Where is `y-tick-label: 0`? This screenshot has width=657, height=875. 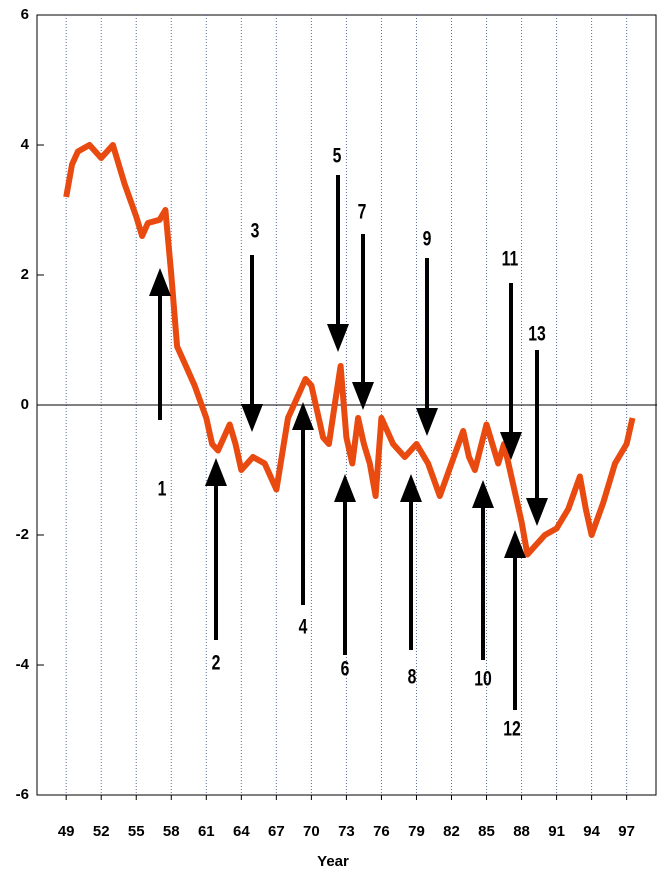 y-tick-label: 0 is located at coordinates (25, 404).